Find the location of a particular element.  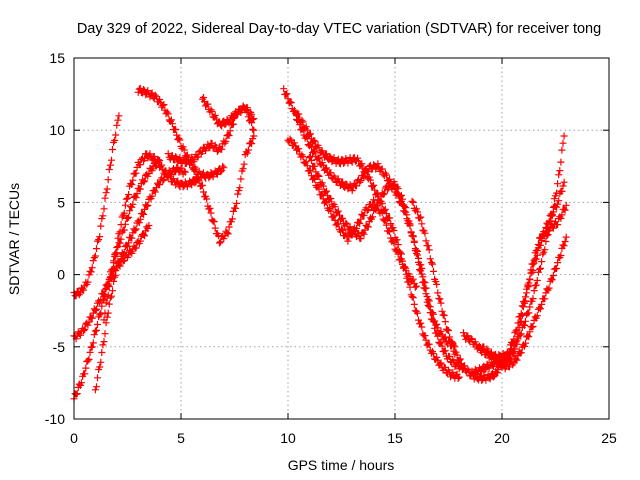

series-track-d is located at coordinates (122, 308).